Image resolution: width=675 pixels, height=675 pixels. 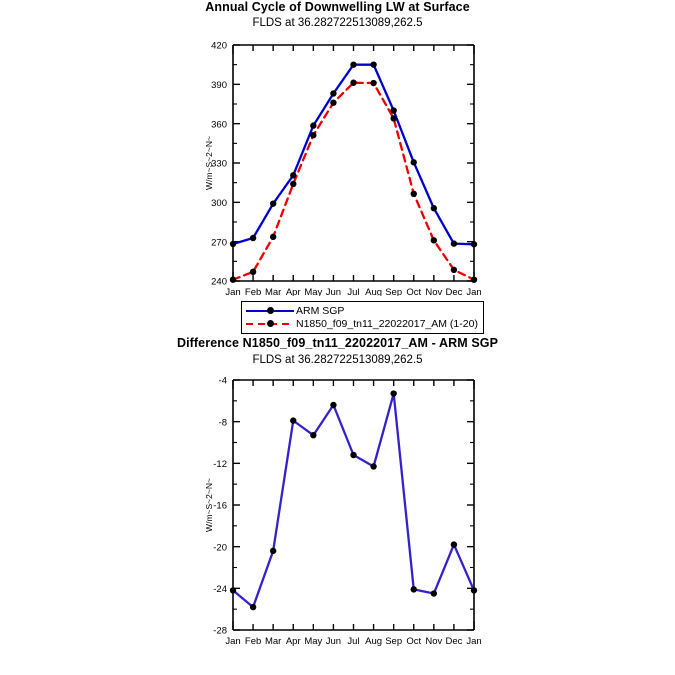 What do you see at coordinates (337, 23) in the screenshot?
I see `panel-1-subtitle: FLDS at 36.282722513089,262.5` at bounding box center [337, 23].